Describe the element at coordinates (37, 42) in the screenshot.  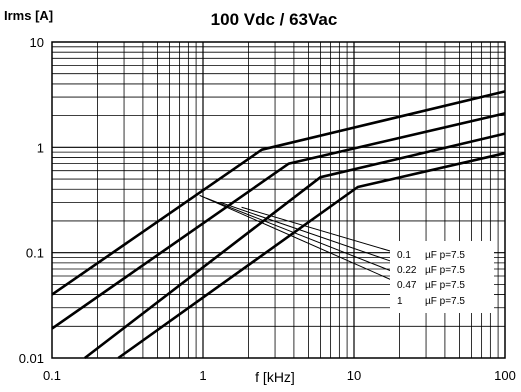
I see `y-tick-label: 10` at that location.